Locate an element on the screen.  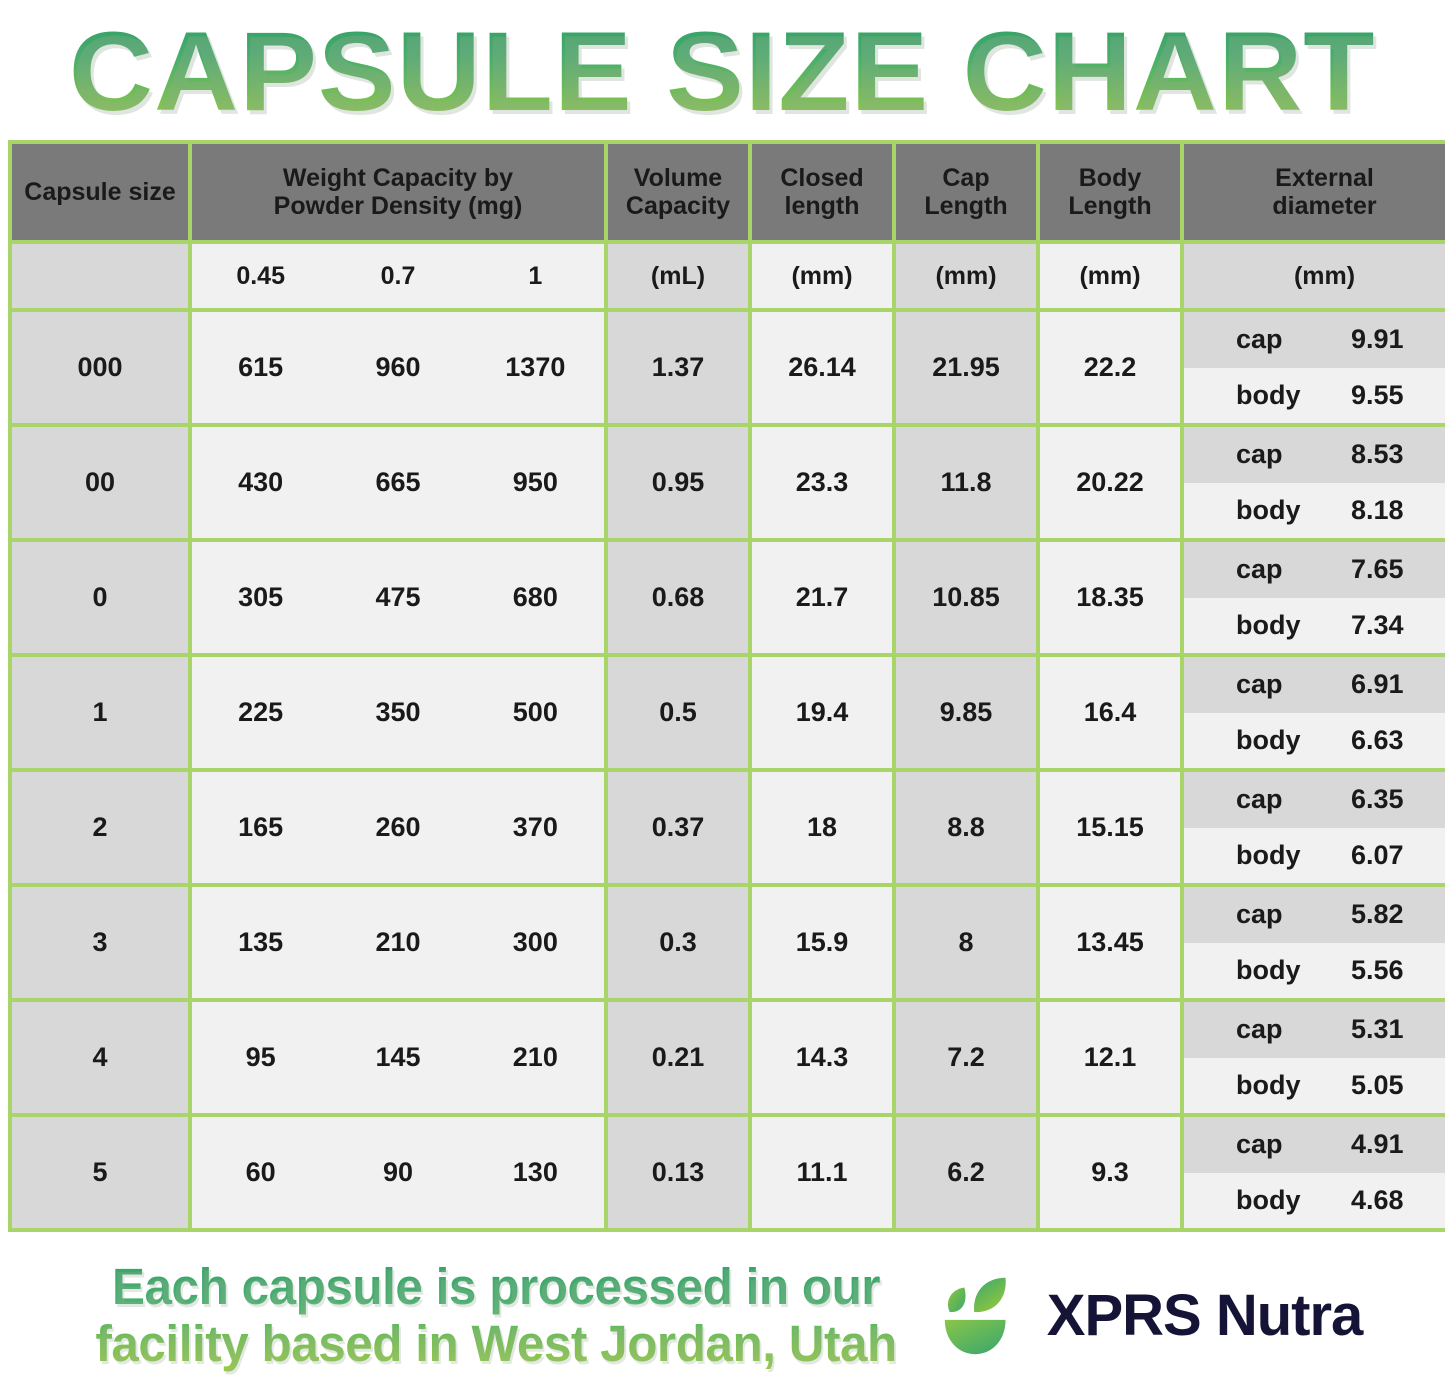
col-header-cap-line2: Length is located at coordinates (966, 206).